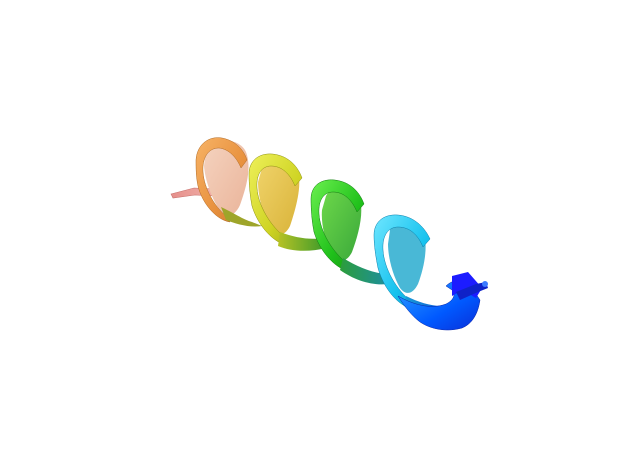 The width and height of the screenshot is (640, 450). Describe the element at coordinates (349, 232) in the screenshot. I see `helix-turn-green` at that location.